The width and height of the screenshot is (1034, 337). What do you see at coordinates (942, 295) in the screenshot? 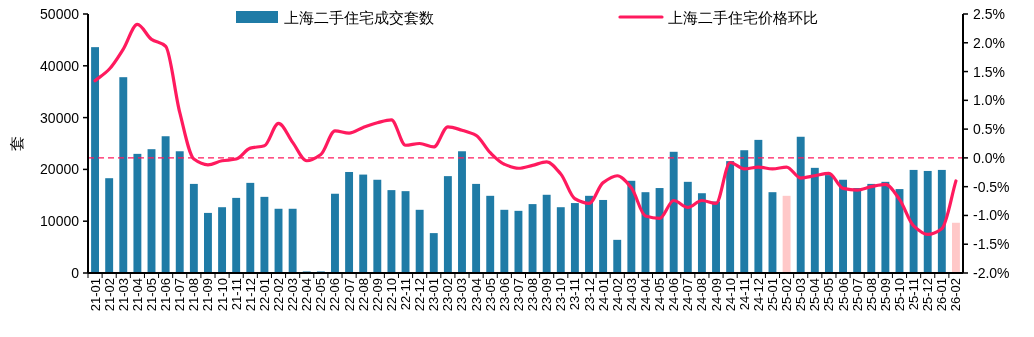
I see `x-tick-label: 26-01` at bounding box center [942, 295].